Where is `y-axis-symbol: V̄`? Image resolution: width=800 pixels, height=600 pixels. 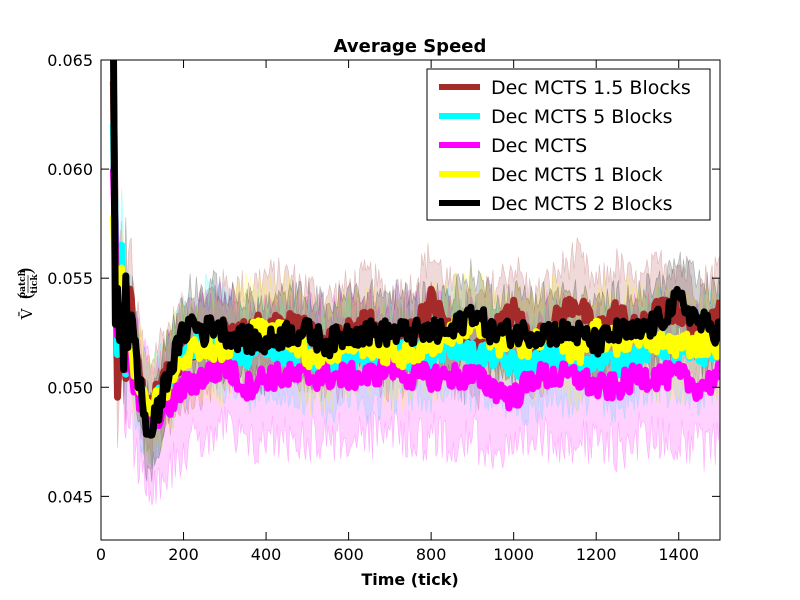
y-axis-symbol: V̄ is located at coordinates (27, 313).